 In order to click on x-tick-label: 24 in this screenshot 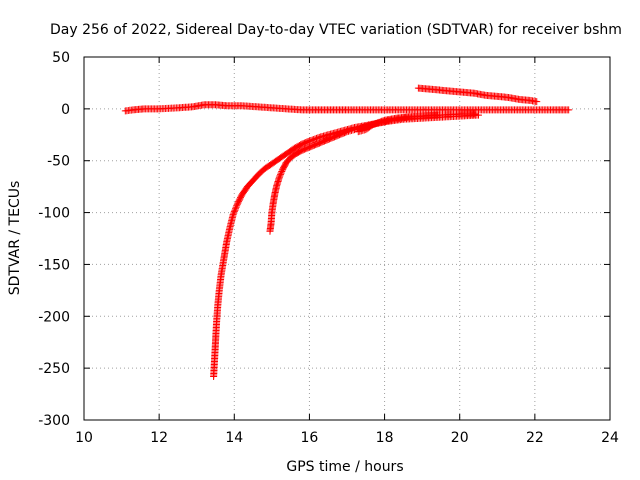, I will do `click(610, 438)`.